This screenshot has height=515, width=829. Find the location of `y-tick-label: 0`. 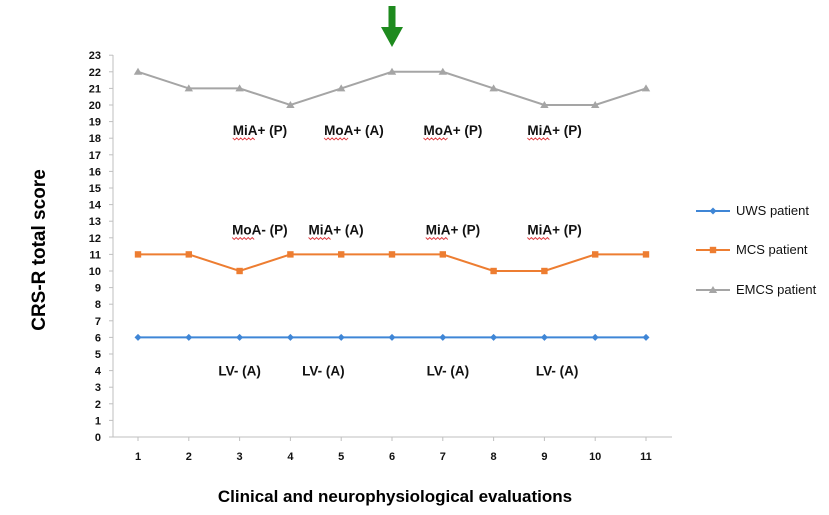

y-tick-label: 0 is located at coordinates (98, 438).